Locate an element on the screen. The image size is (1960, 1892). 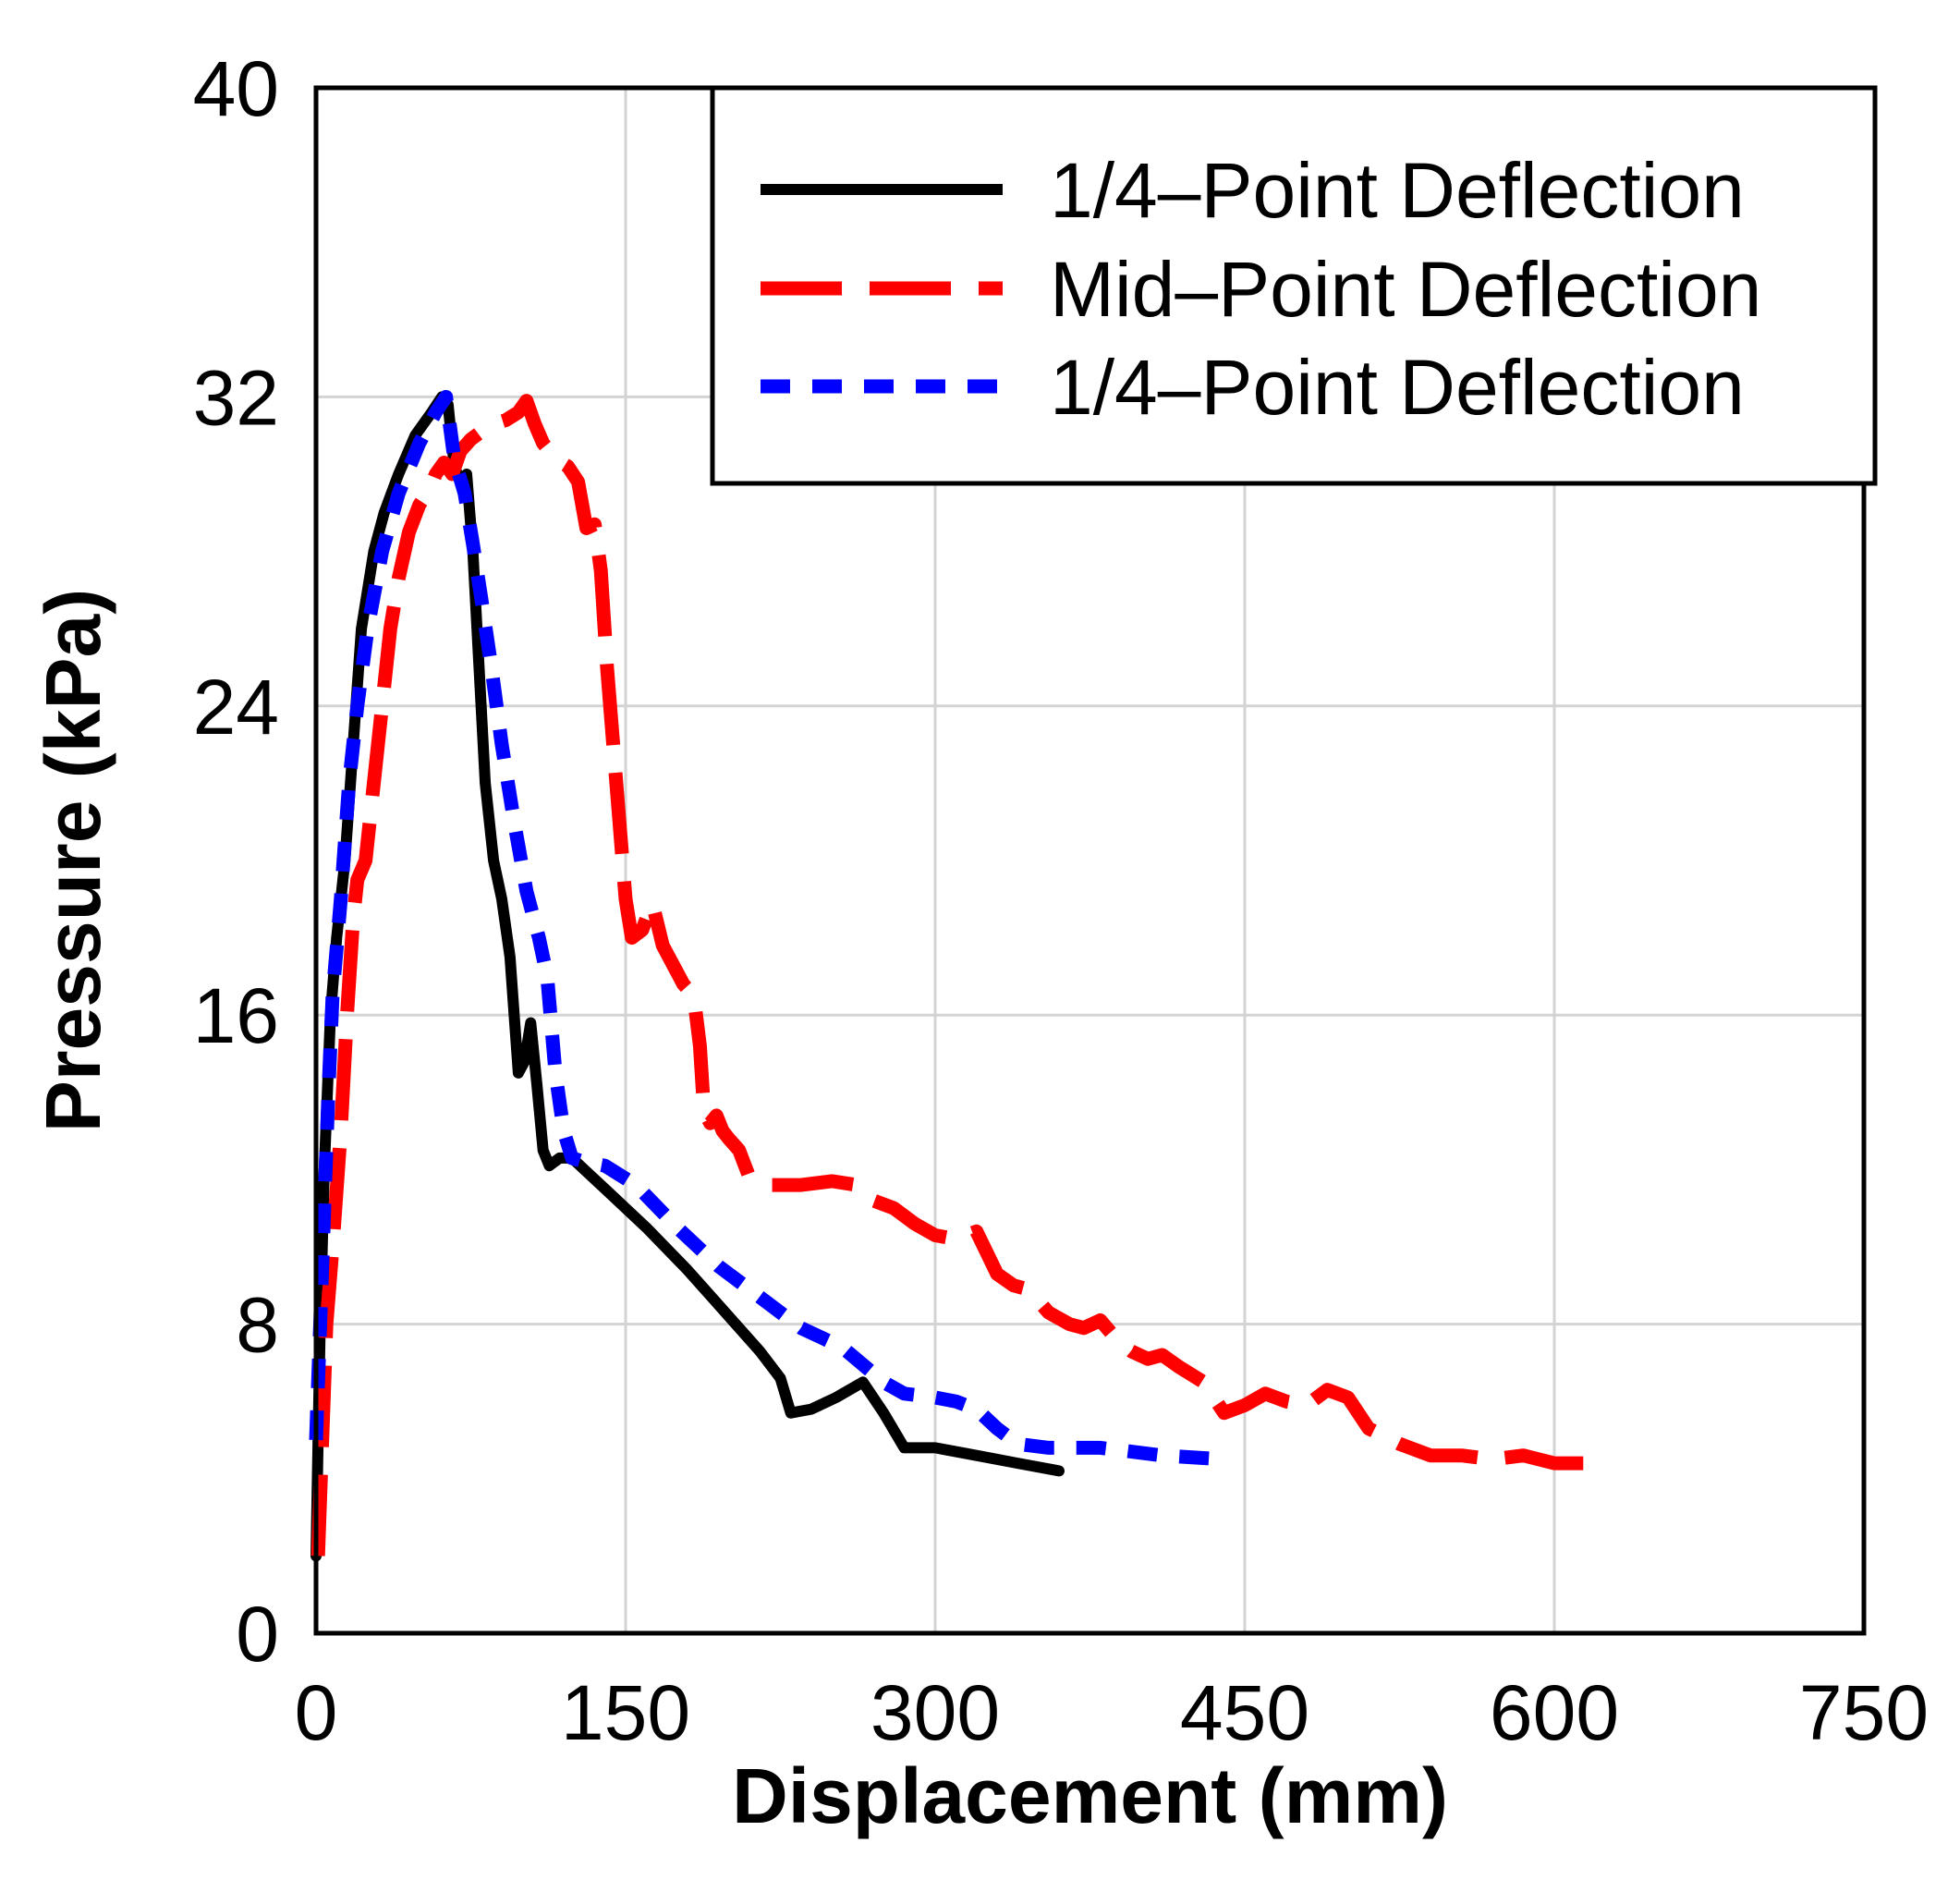
x-tick-labels: 0 150 300 450 600 750 is located at coordinates (1112, 1712).